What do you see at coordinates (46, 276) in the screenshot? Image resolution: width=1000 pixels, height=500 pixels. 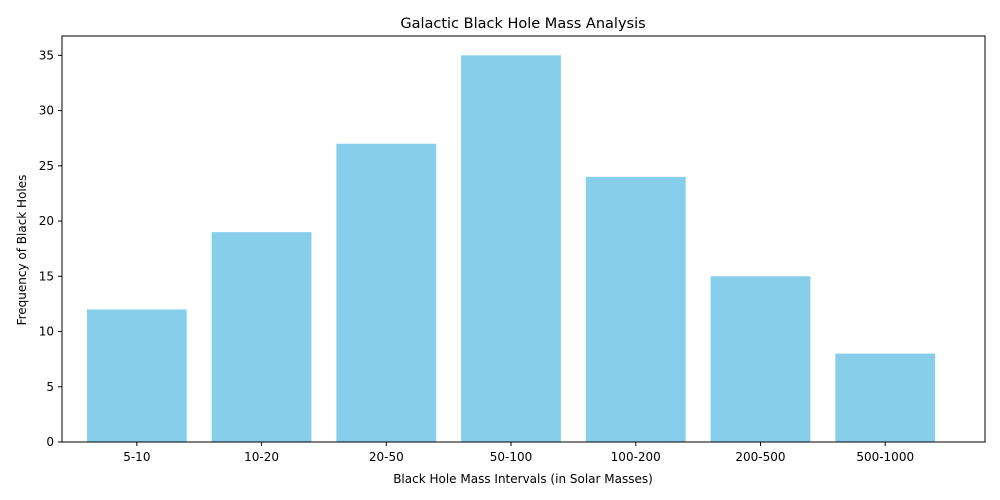 I see `y-tick-label: 15` at bounding box center [46, 276].